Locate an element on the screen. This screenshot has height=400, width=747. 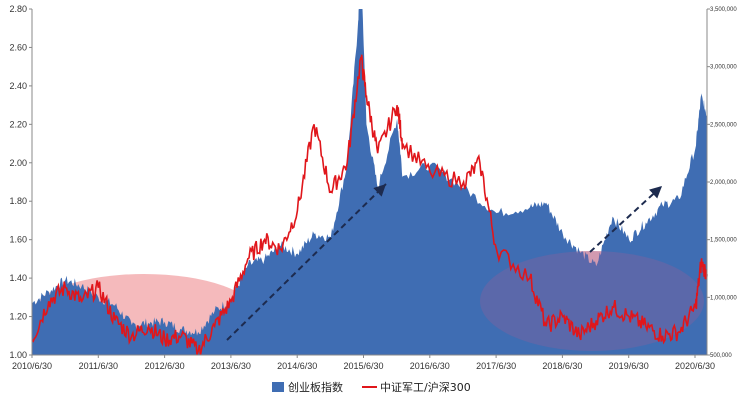
right-tick-label: 500,000 is located at coordinates (721, 356).